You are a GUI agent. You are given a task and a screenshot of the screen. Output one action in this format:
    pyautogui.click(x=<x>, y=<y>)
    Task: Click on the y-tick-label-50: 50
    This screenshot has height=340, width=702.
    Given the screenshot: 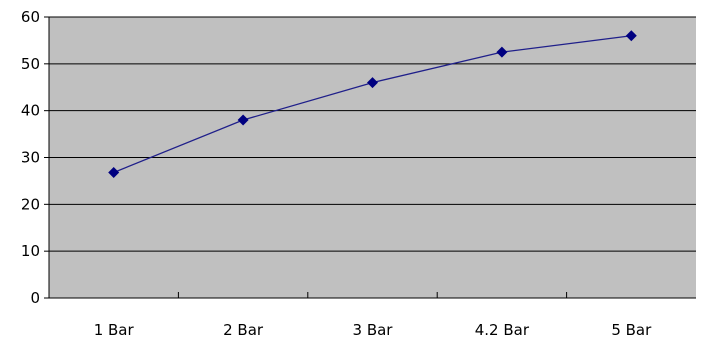 What is the action you would take?
    pyautogui.click(x=30, y=64)
    